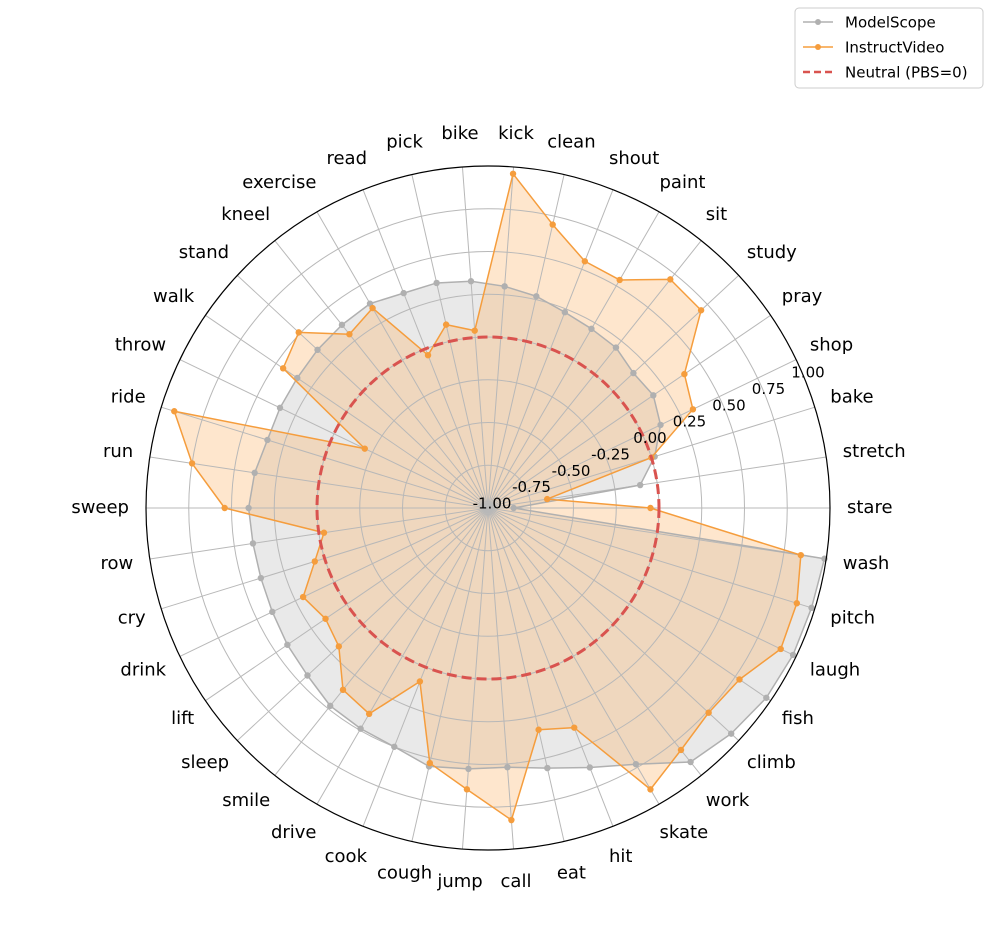  What do you see at coordinates (565, 312) in the screenshot?
I see `point-modelscope-shout` at bounding box center [565, 312].